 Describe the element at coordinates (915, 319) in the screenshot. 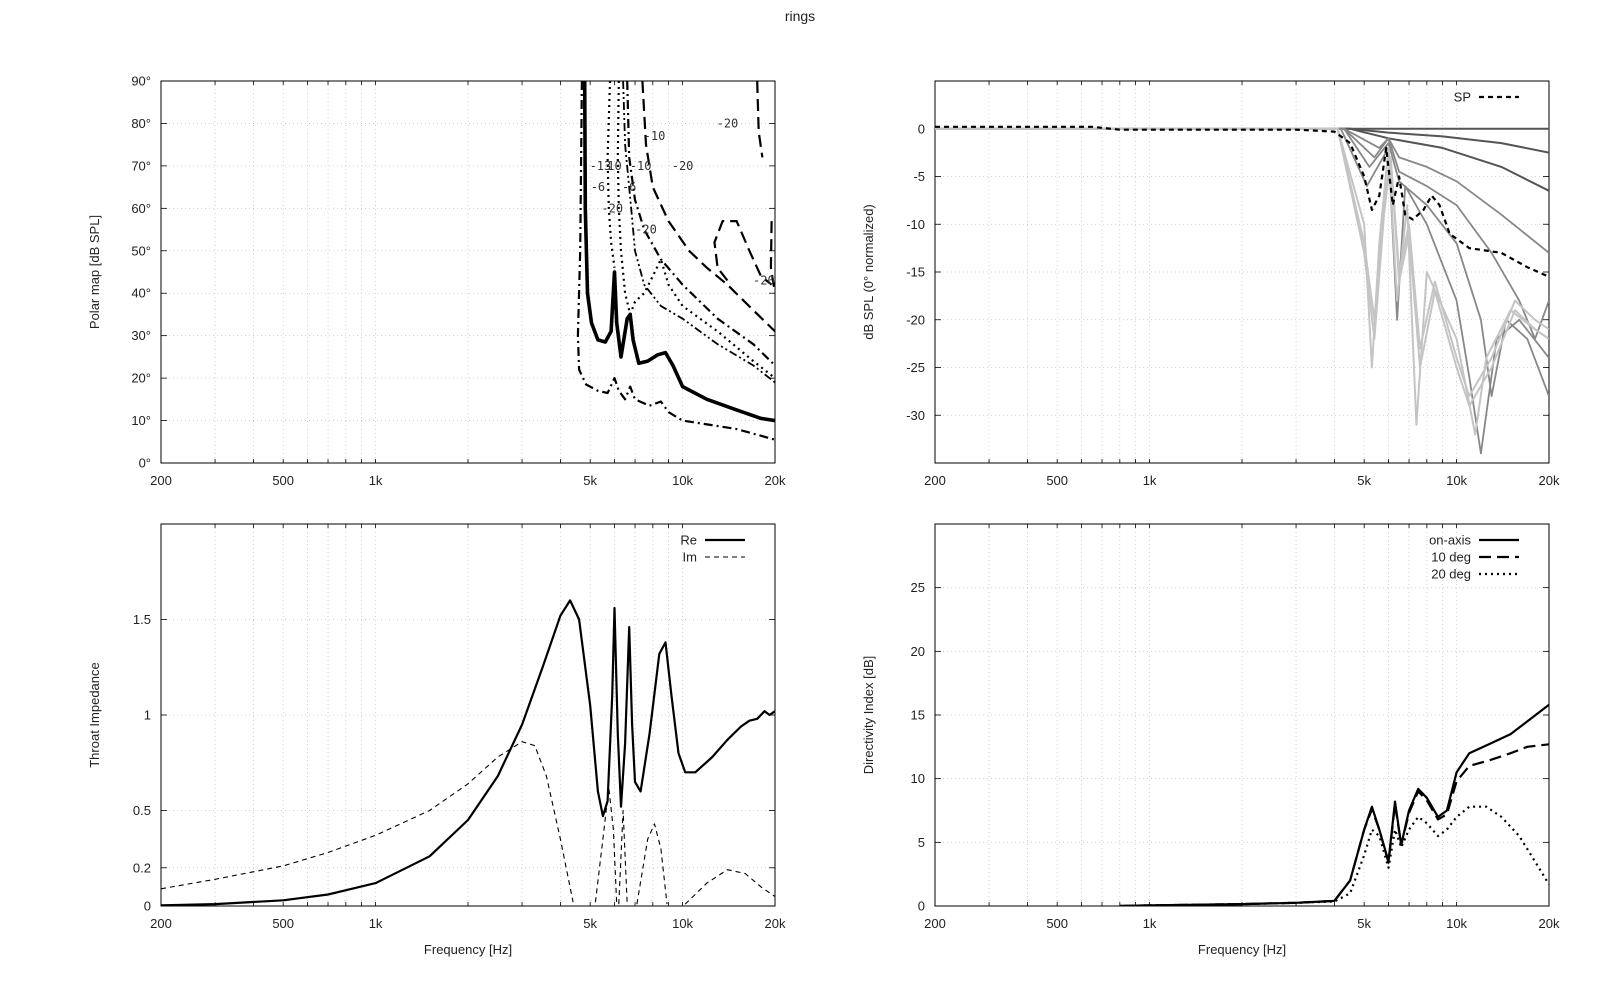

I see `y-tick-label: -20` at that location.